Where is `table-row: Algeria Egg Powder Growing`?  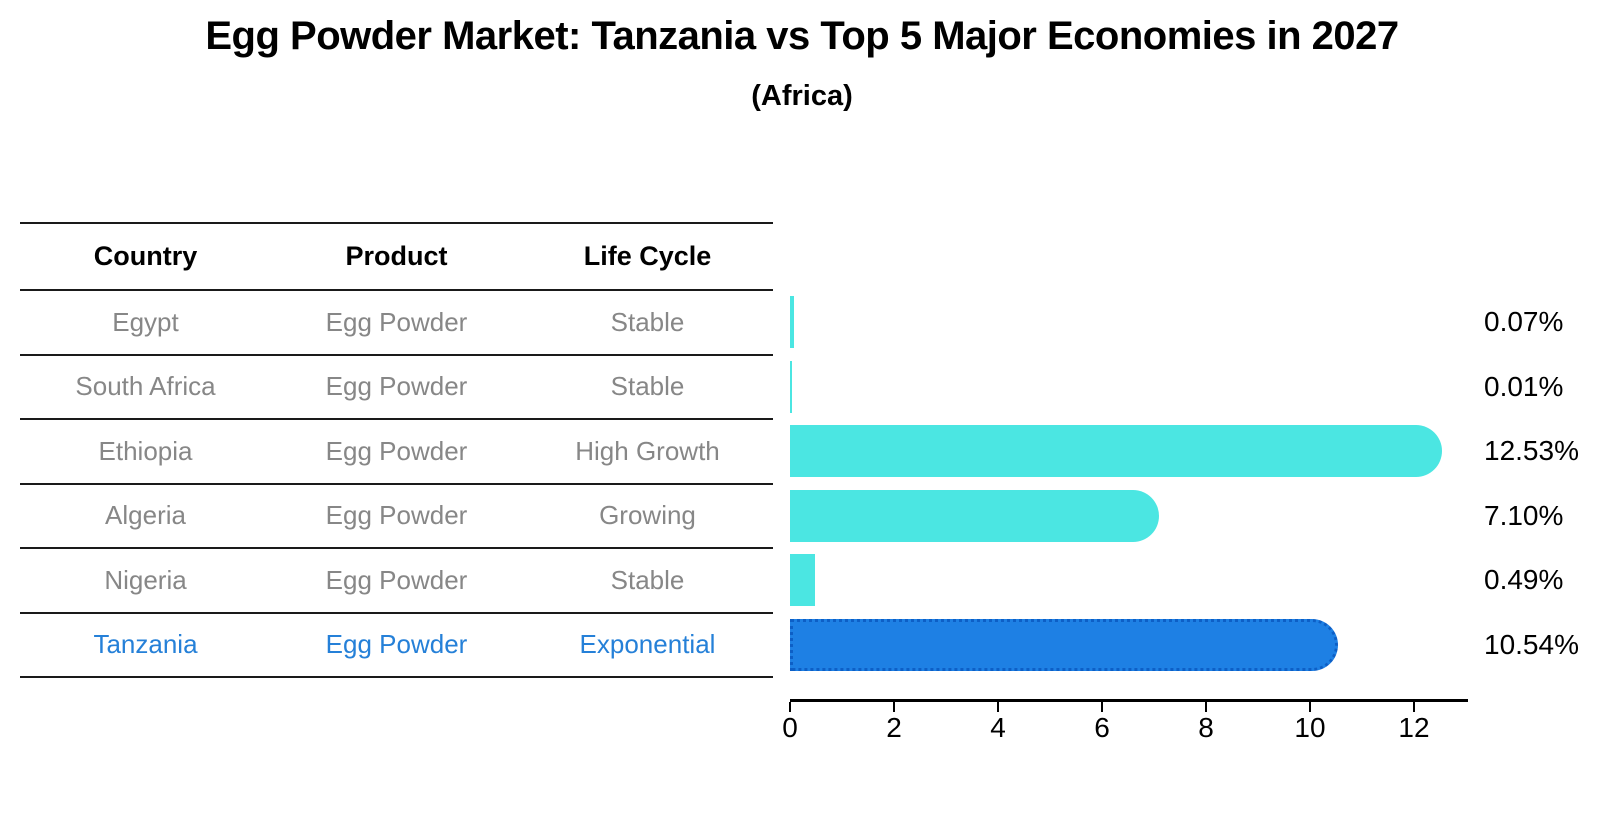 table-row: Algeria Egg Powder Growing is located at coordinates (396, 515).